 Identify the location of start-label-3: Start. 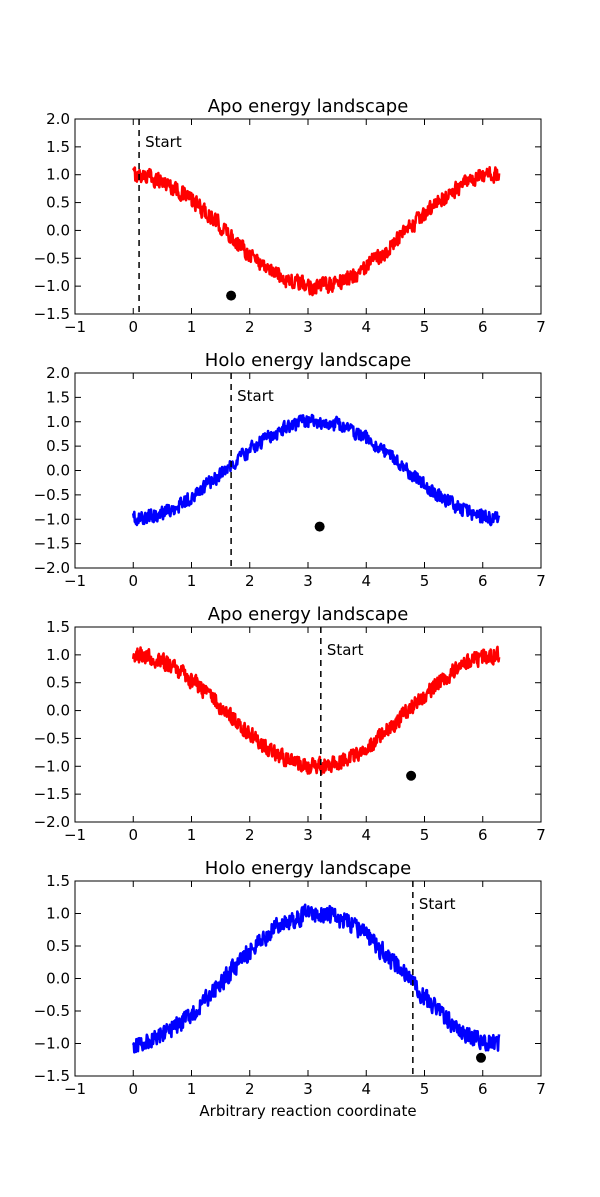
(437, 904).